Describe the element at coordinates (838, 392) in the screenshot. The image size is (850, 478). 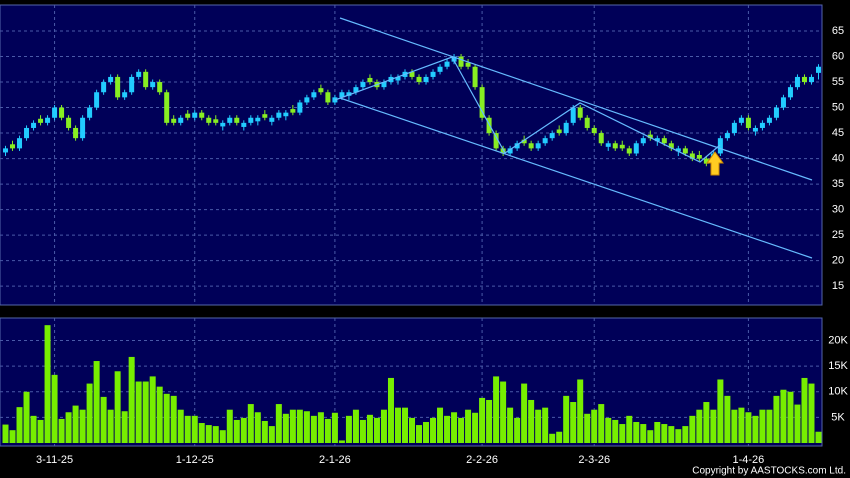
I see `y-tick-label: 10K` at that location.